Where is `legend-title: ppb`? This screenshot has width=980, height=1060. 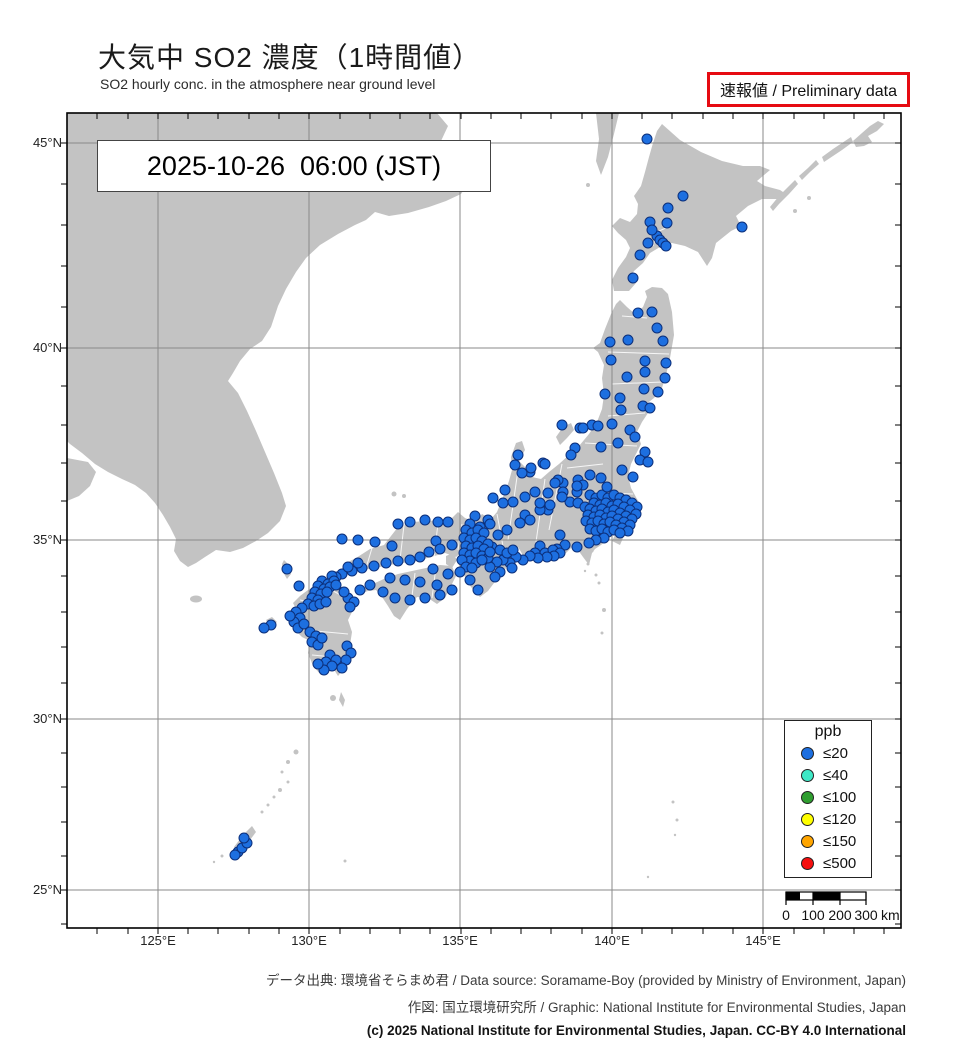 legend-title: ppb is located at coordinates (828, 731).